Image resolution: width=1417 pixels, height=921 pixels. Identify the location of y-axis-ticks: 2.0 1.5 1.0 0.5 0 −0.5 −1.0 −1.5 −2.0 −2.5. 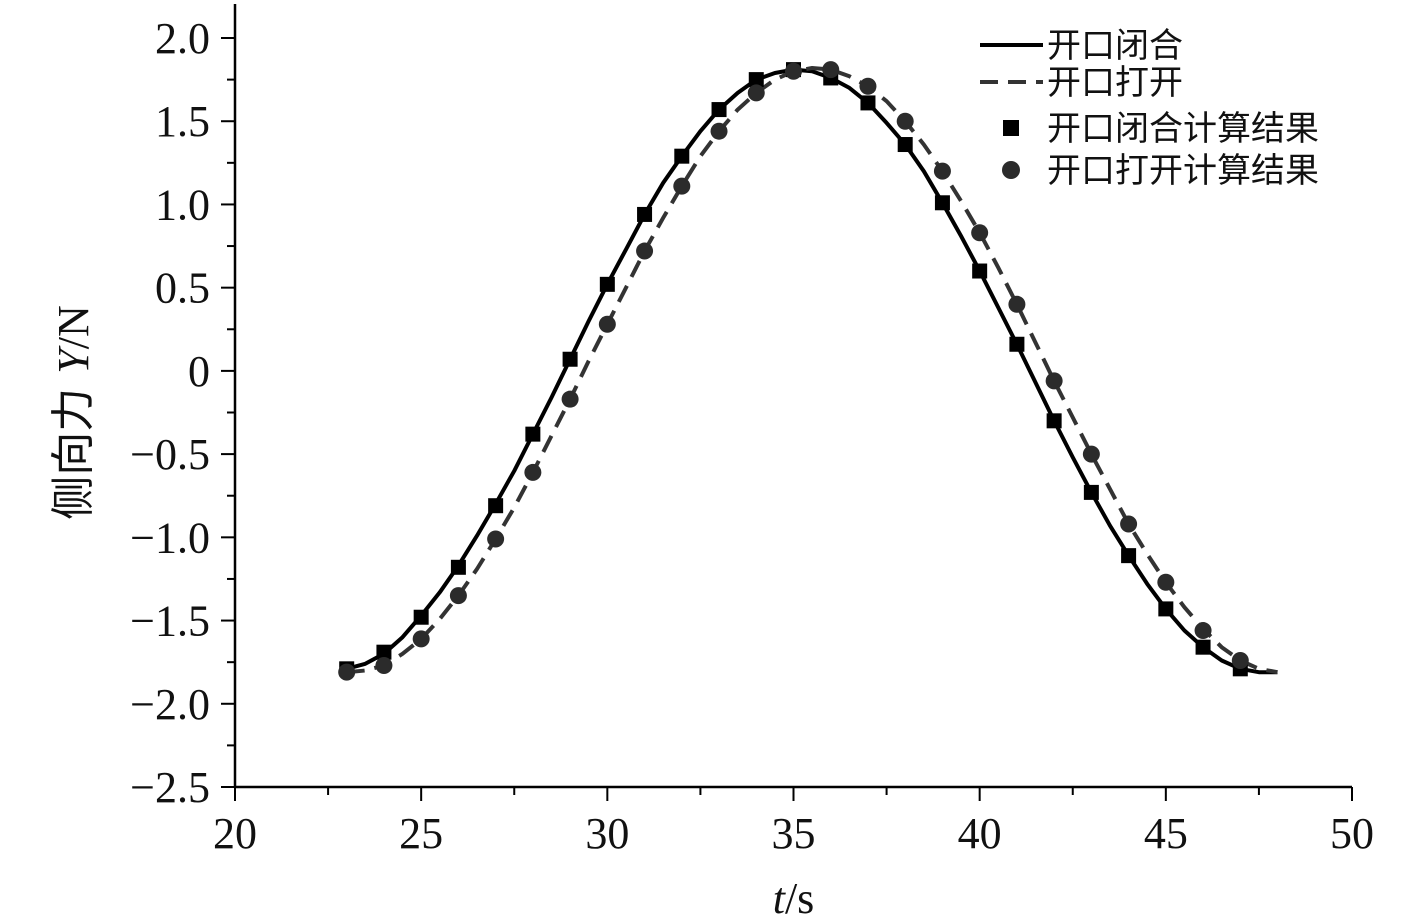
(182, 413).